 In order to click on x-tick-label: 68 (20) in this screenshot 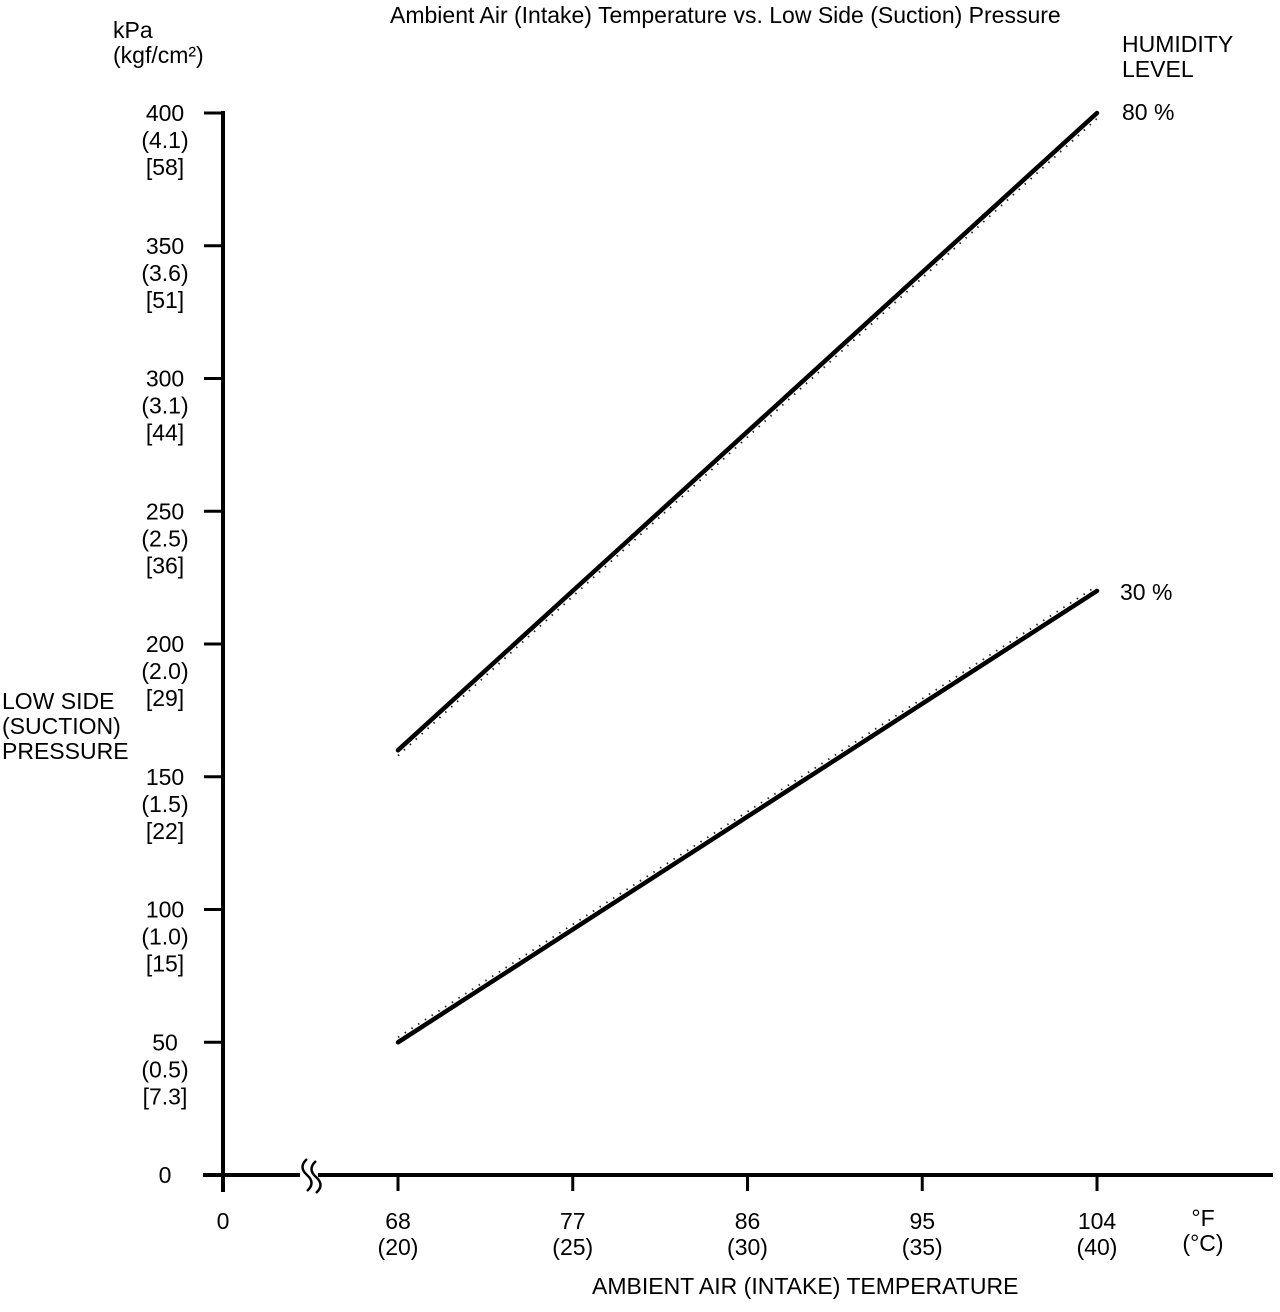, I will do `click(398, 1234)`.